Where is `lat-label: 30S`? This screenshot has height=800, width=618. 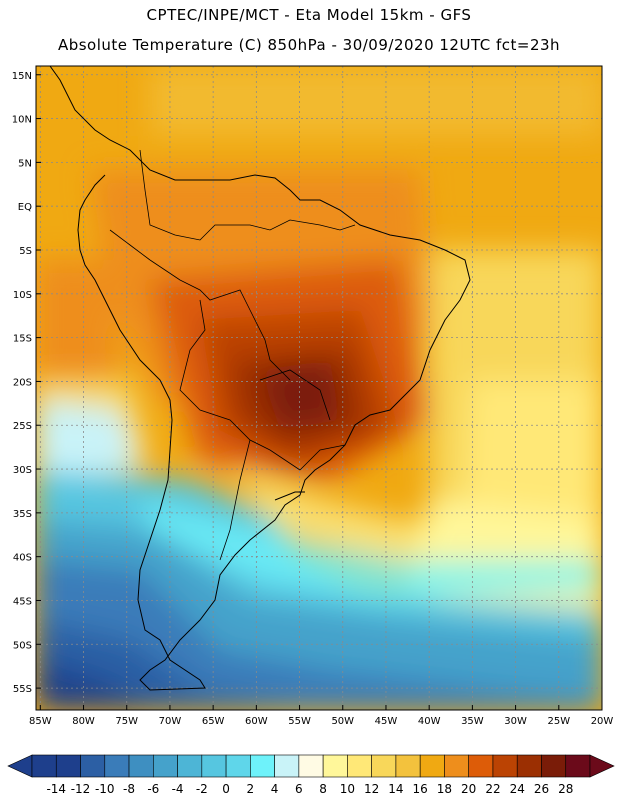 lat-label: 30S is located at coordinates (22, 470).